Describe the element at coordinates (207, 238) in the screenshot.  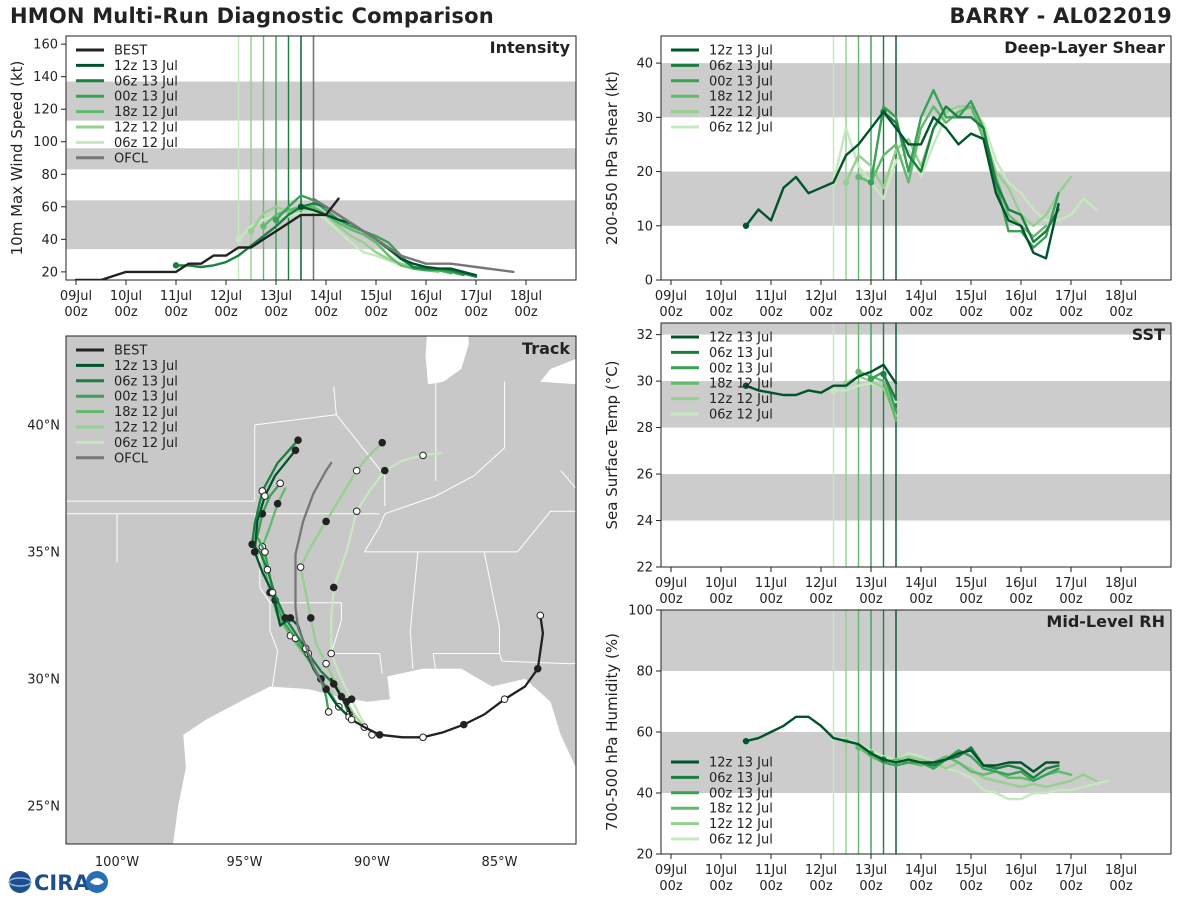
I see `intensity-best-line` at that location.